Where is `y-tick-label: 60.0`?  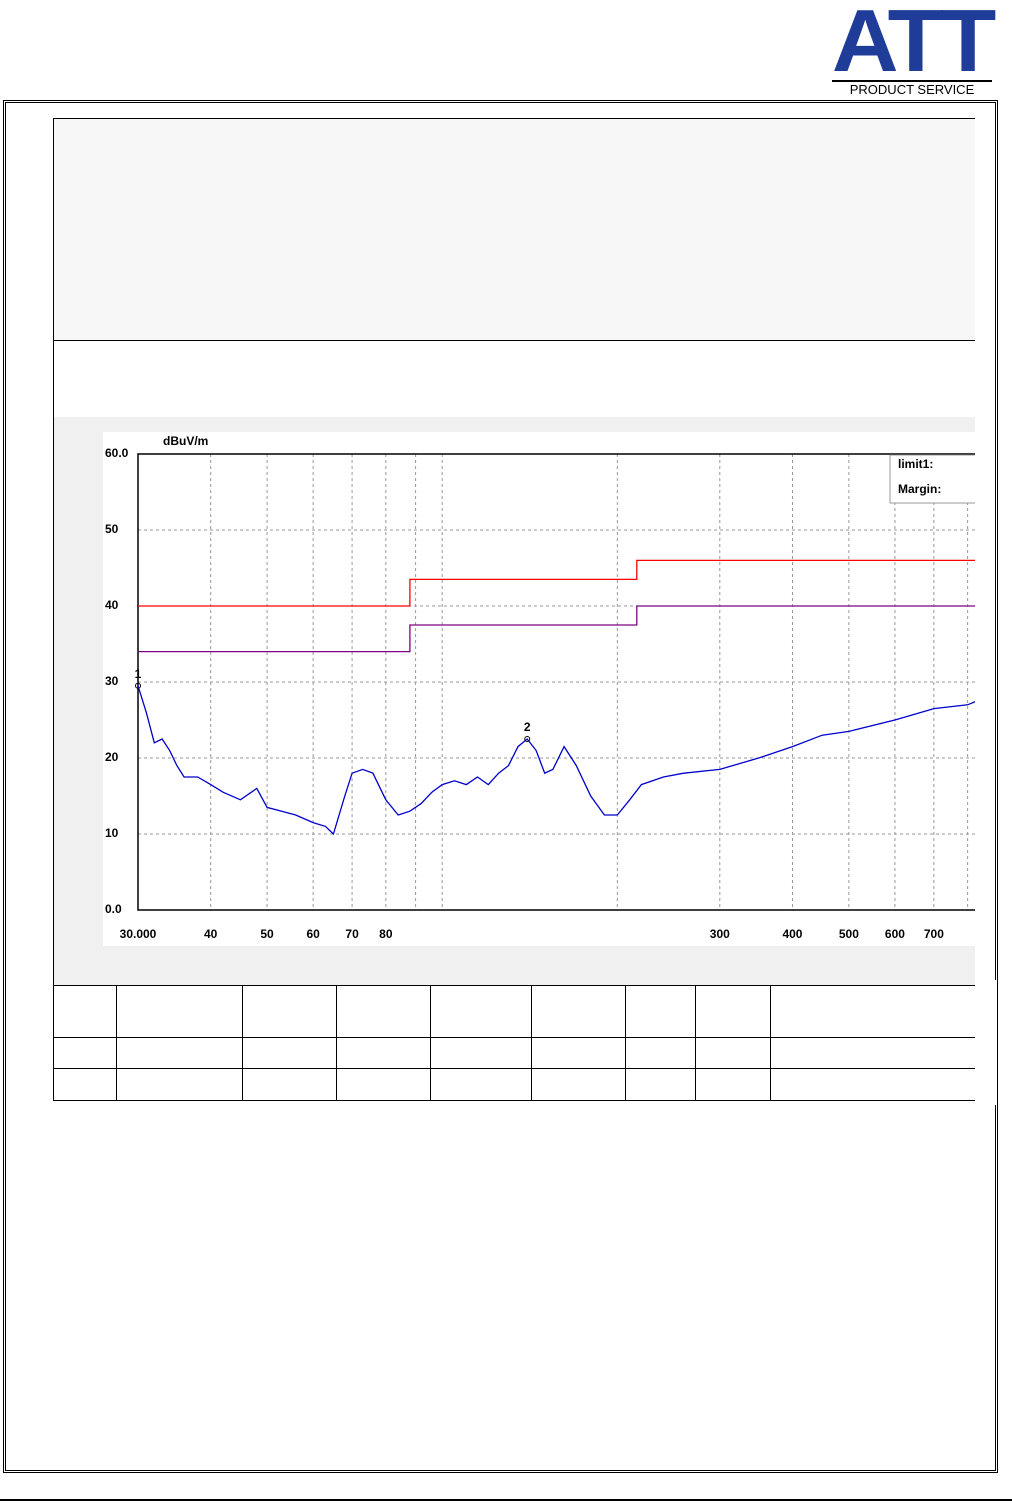
y-tick-label: 60.0 is located at coordinates (117, 453).